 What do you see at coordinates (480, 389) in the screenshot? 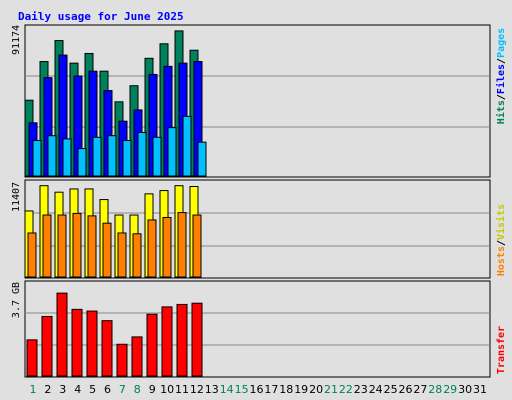
I see `day-label-31: 31` at bounding box center [480, 389].